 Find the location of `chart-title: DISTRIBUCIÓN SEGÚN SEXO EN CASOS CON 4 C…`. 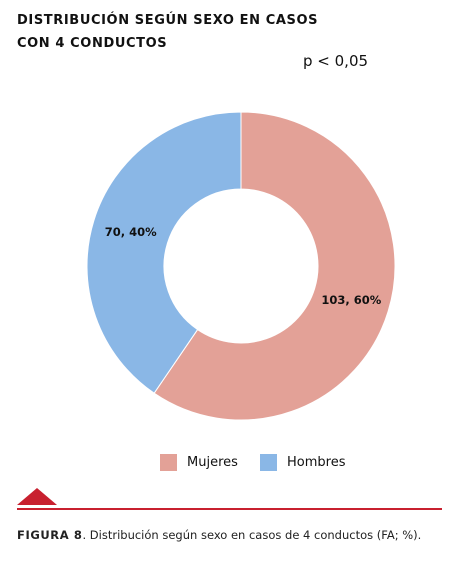

chart-title: DISTRIBUCIÓN SEGÚN SEXO EN CASOS CON 4 C… is located at coordinates (187, 32).